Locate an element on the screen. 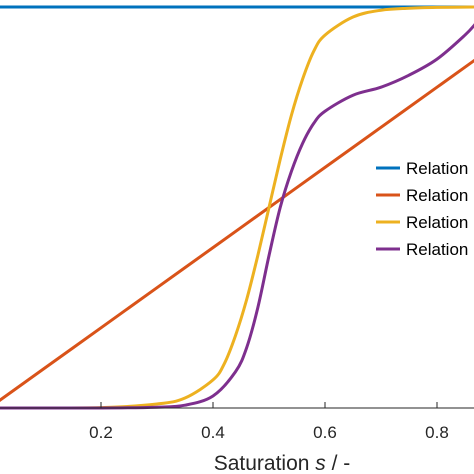 Image resolution: width=474 pixels, height=474 pixels. legend-label-2: Relation is located at coordinates (437, 195).